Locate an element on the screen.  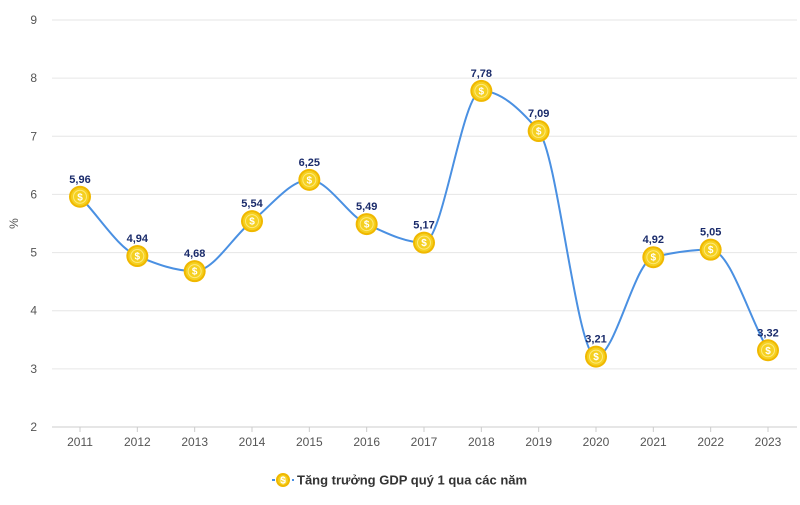
coin-face is located at coordinates (283, 480).